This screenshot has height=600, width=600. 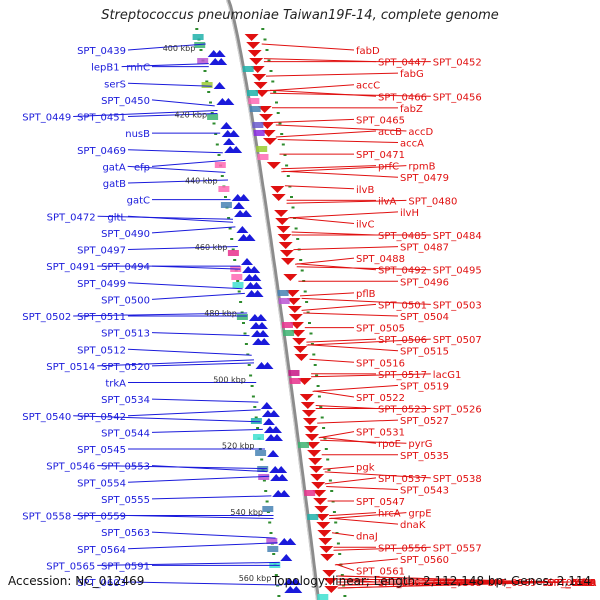 I want to click on gene-label-right: SPT_0465, so click(x=380, y=120).